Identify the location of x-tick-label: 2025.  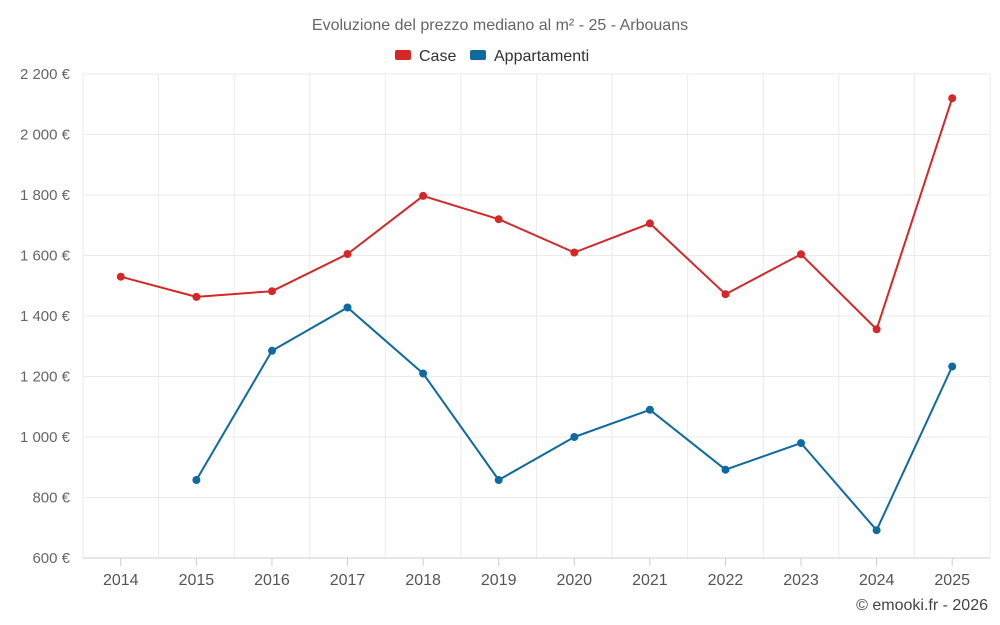
(952, 580).